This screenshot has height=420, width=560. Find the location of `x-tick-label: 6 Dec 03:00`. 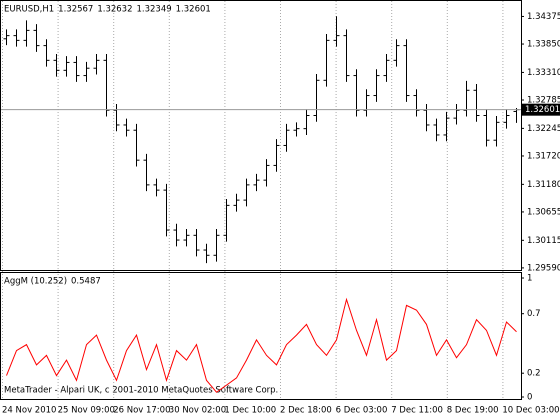

x-tick-label: 6 Dec 03:00 is located at coordinates (362, 411).